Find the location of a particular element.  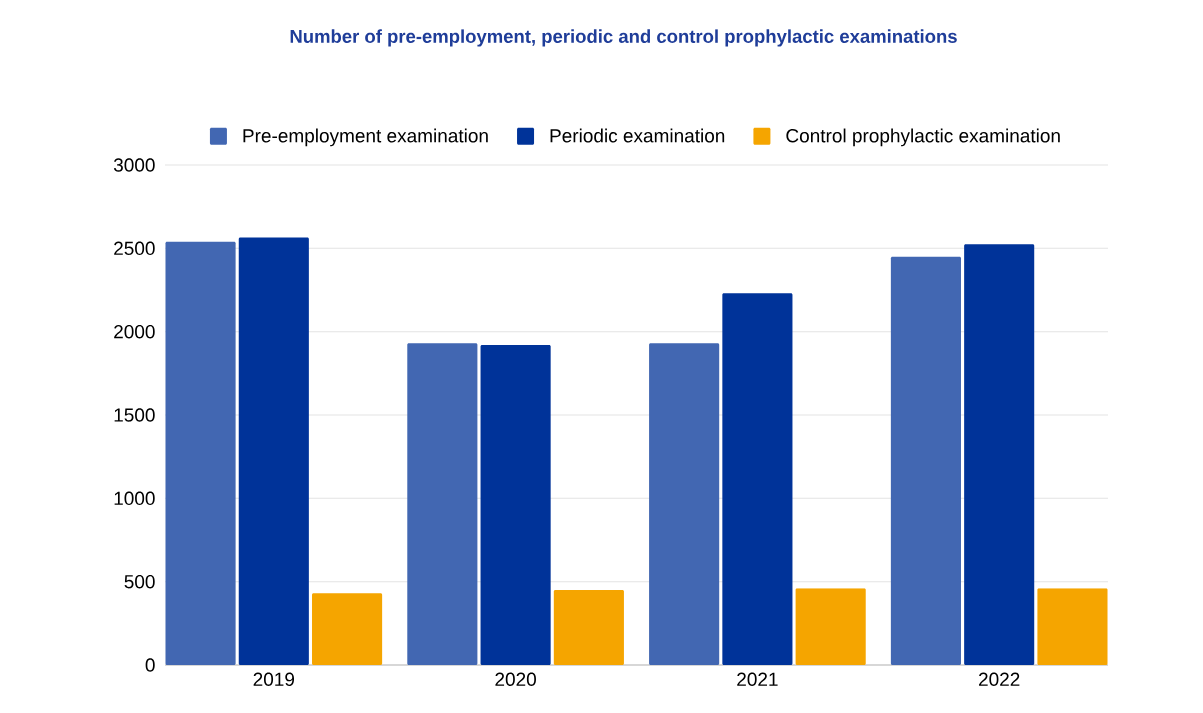

x-tick-label: 2022 is located at coordinates (999, 679).